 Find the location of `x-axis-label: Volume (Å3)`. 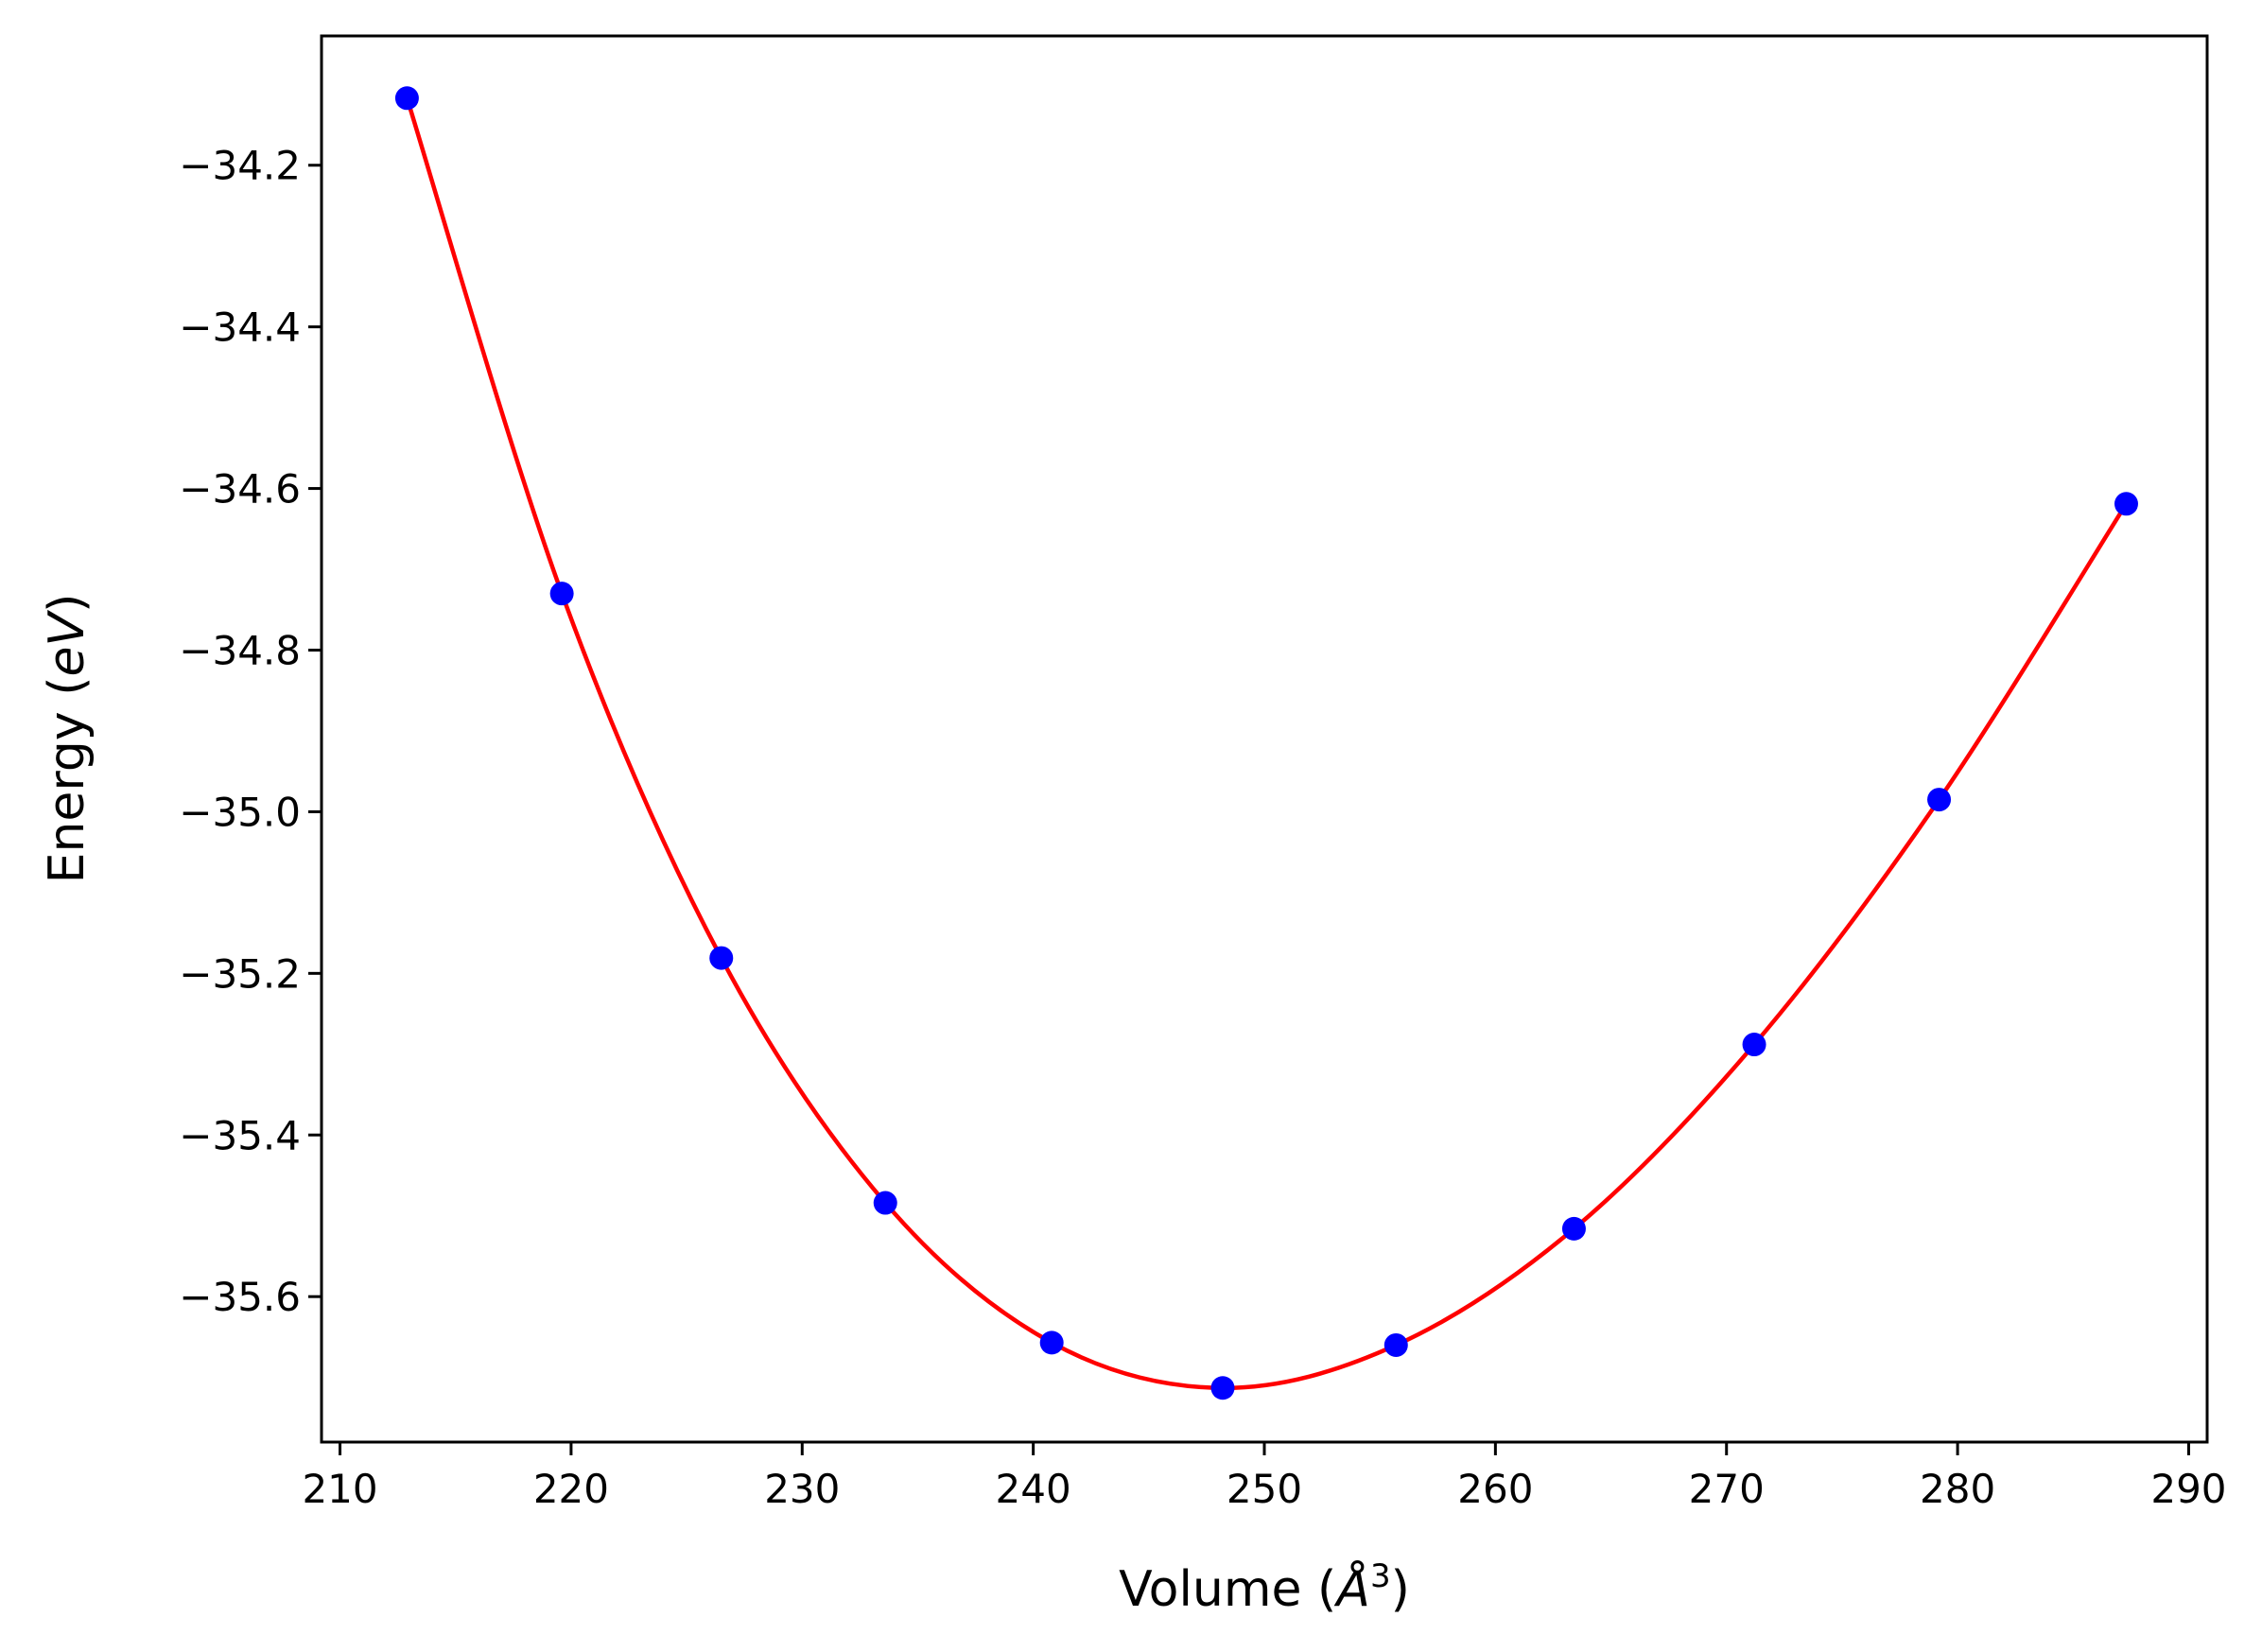

x-axis-label: Volume (Å3) is located at coordinates (1264, 1588).